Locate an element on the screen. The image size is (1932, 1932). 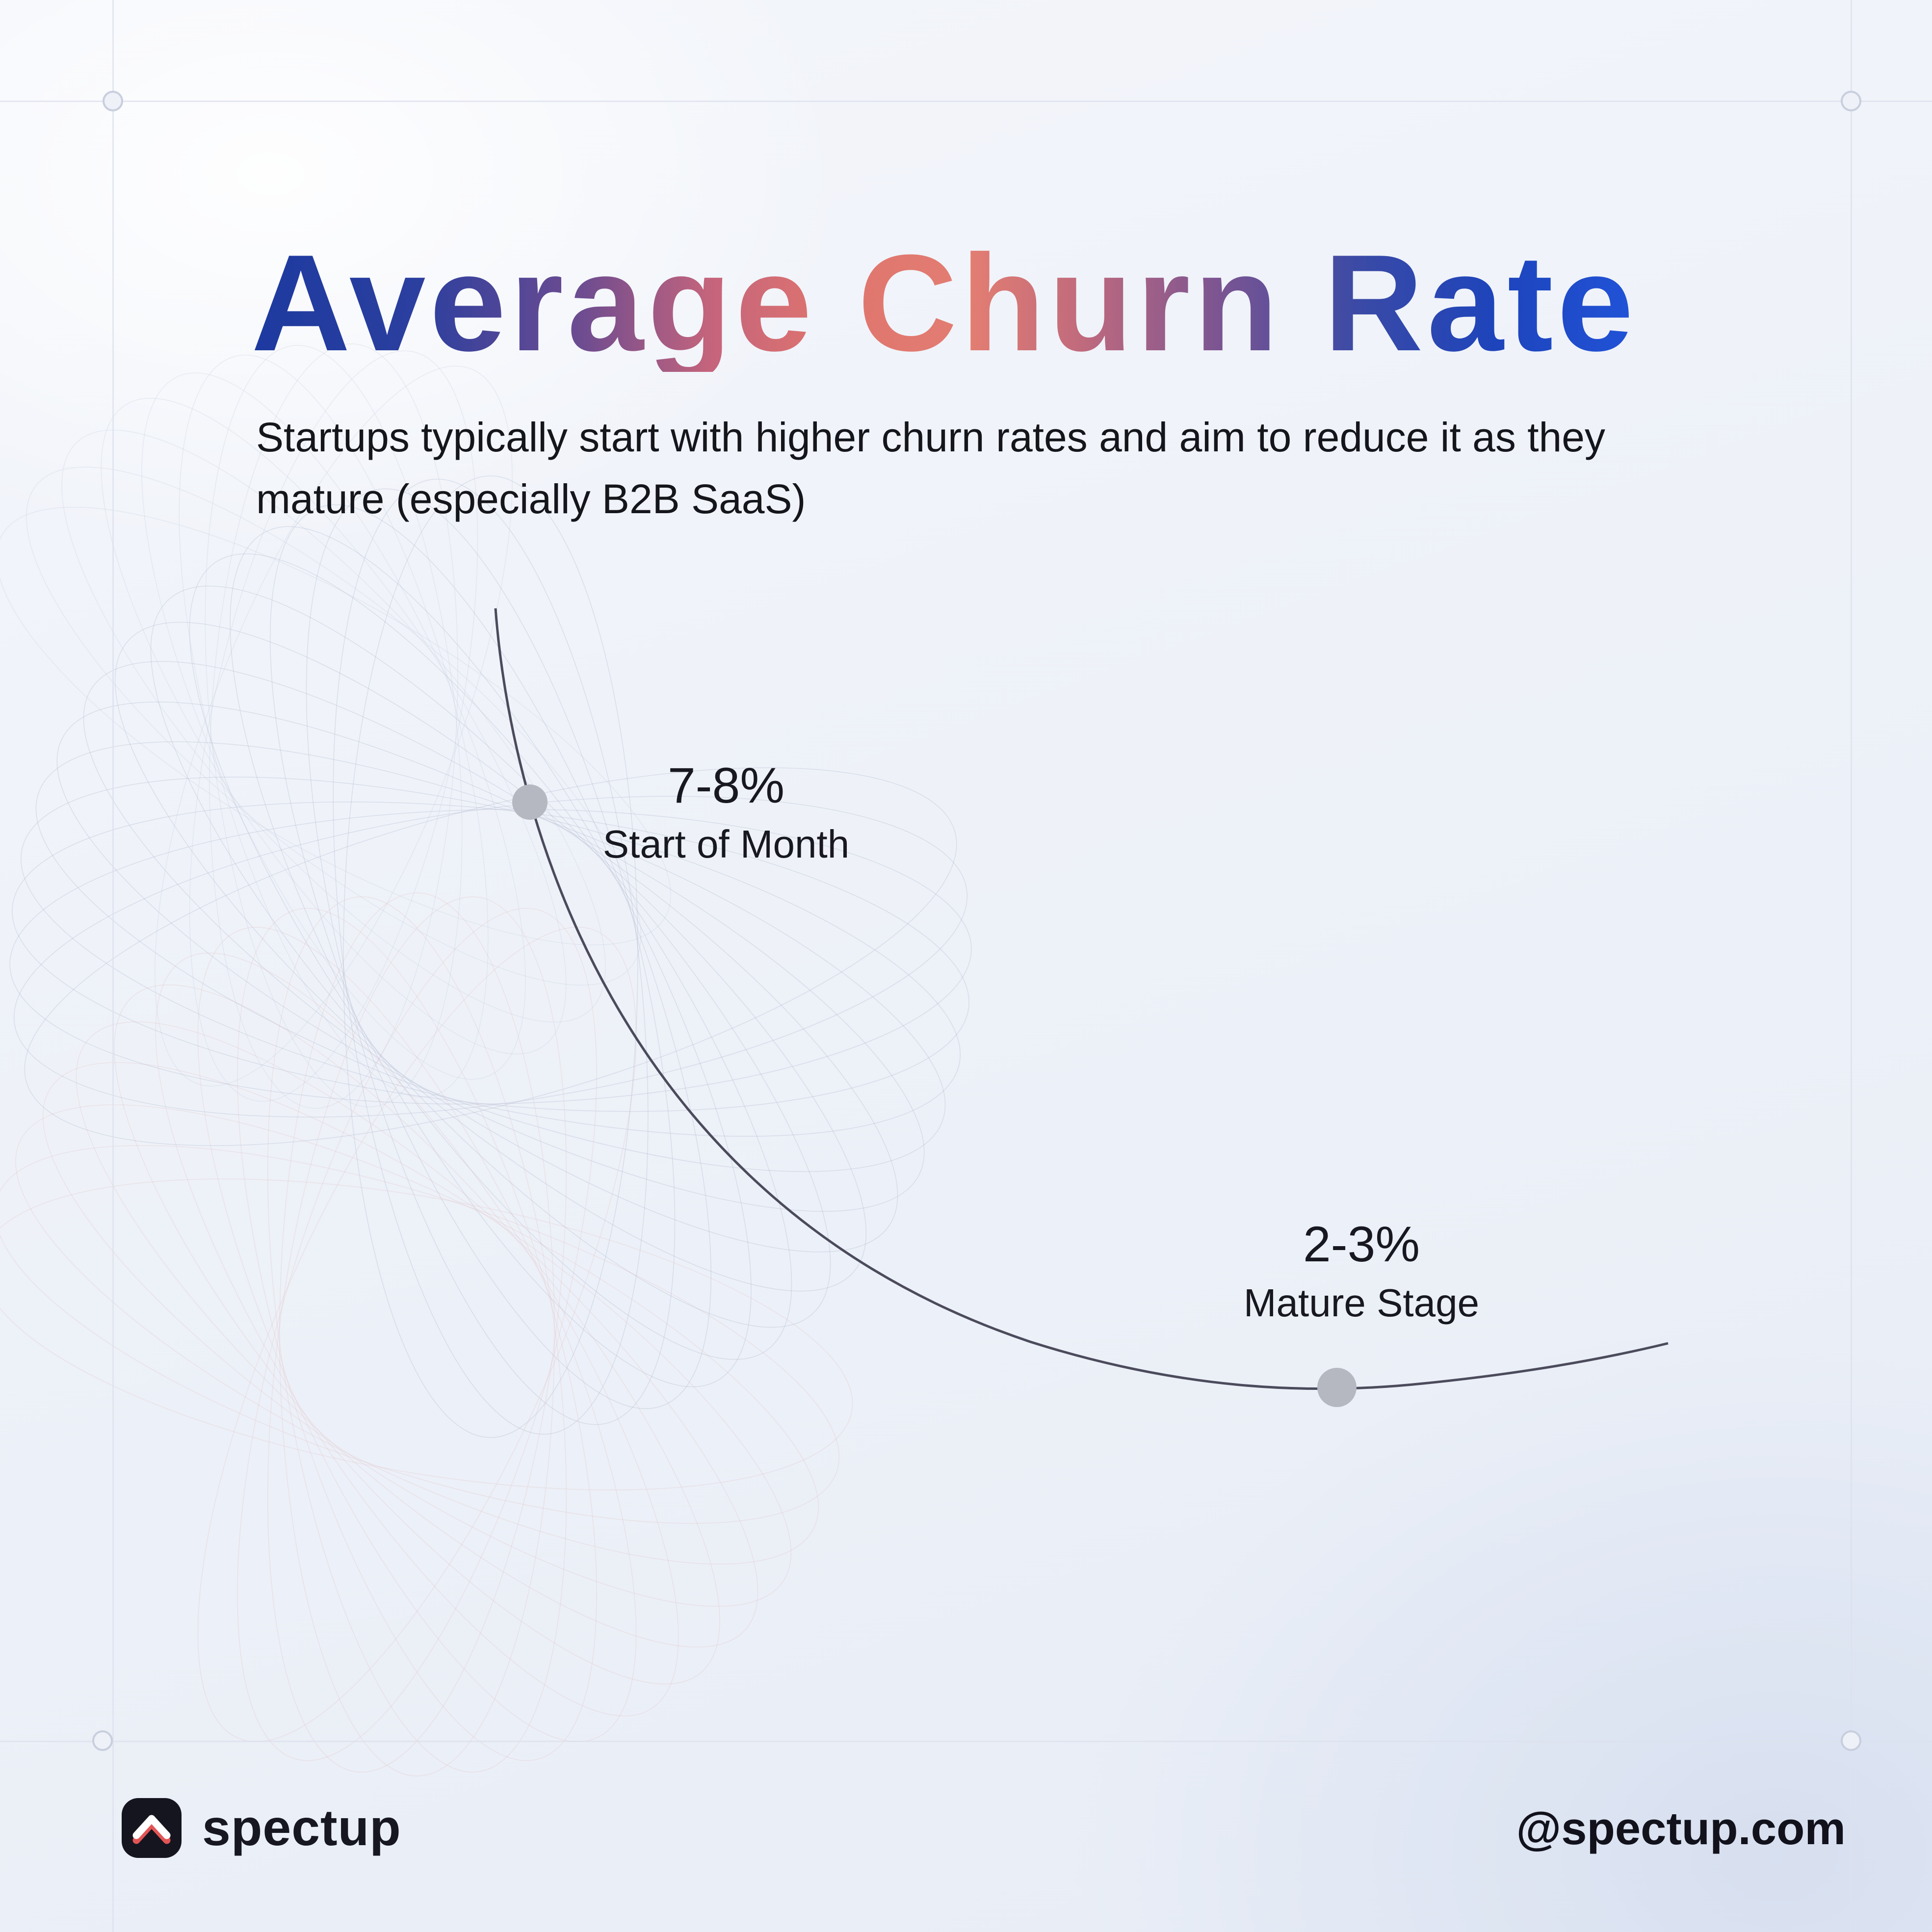
chevron-up-icon is located at coordinates (151, 1829).